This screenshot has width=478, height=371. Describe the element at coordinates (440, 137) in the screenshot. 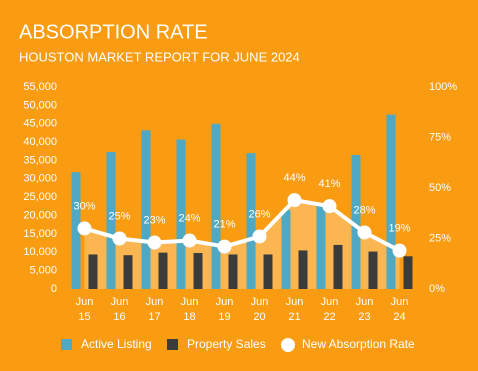

I see `y2-tick-label: 75%` at that location.